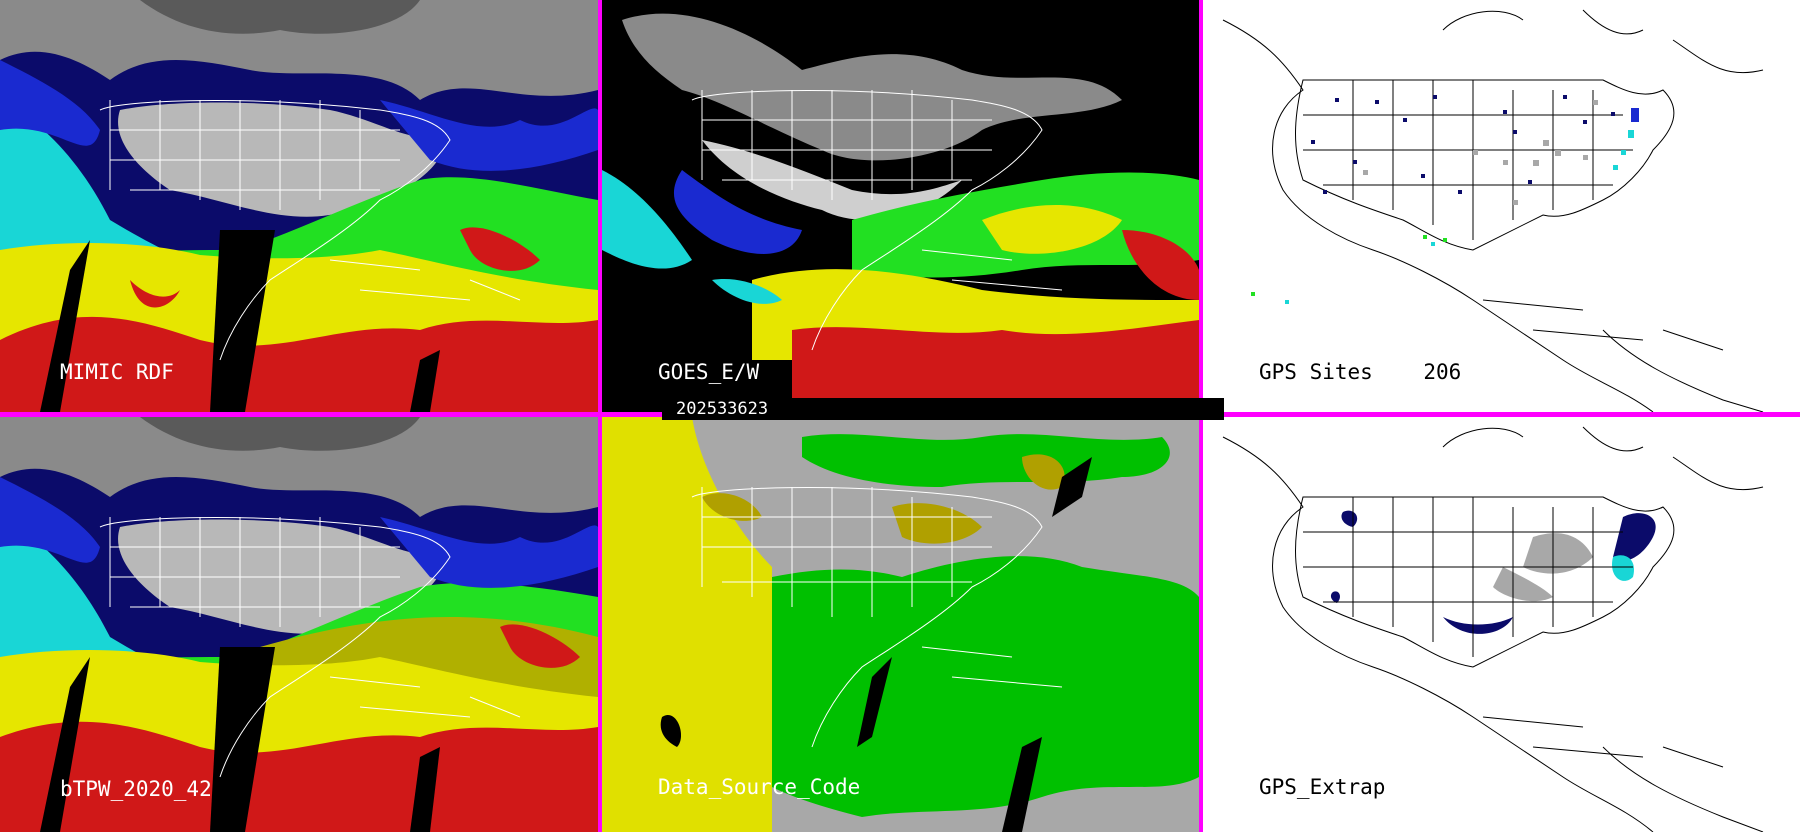 The image size is (1800, 832). I want to click on panel-label-gps-sites: GPS Sites 206, so click(1360, 372).